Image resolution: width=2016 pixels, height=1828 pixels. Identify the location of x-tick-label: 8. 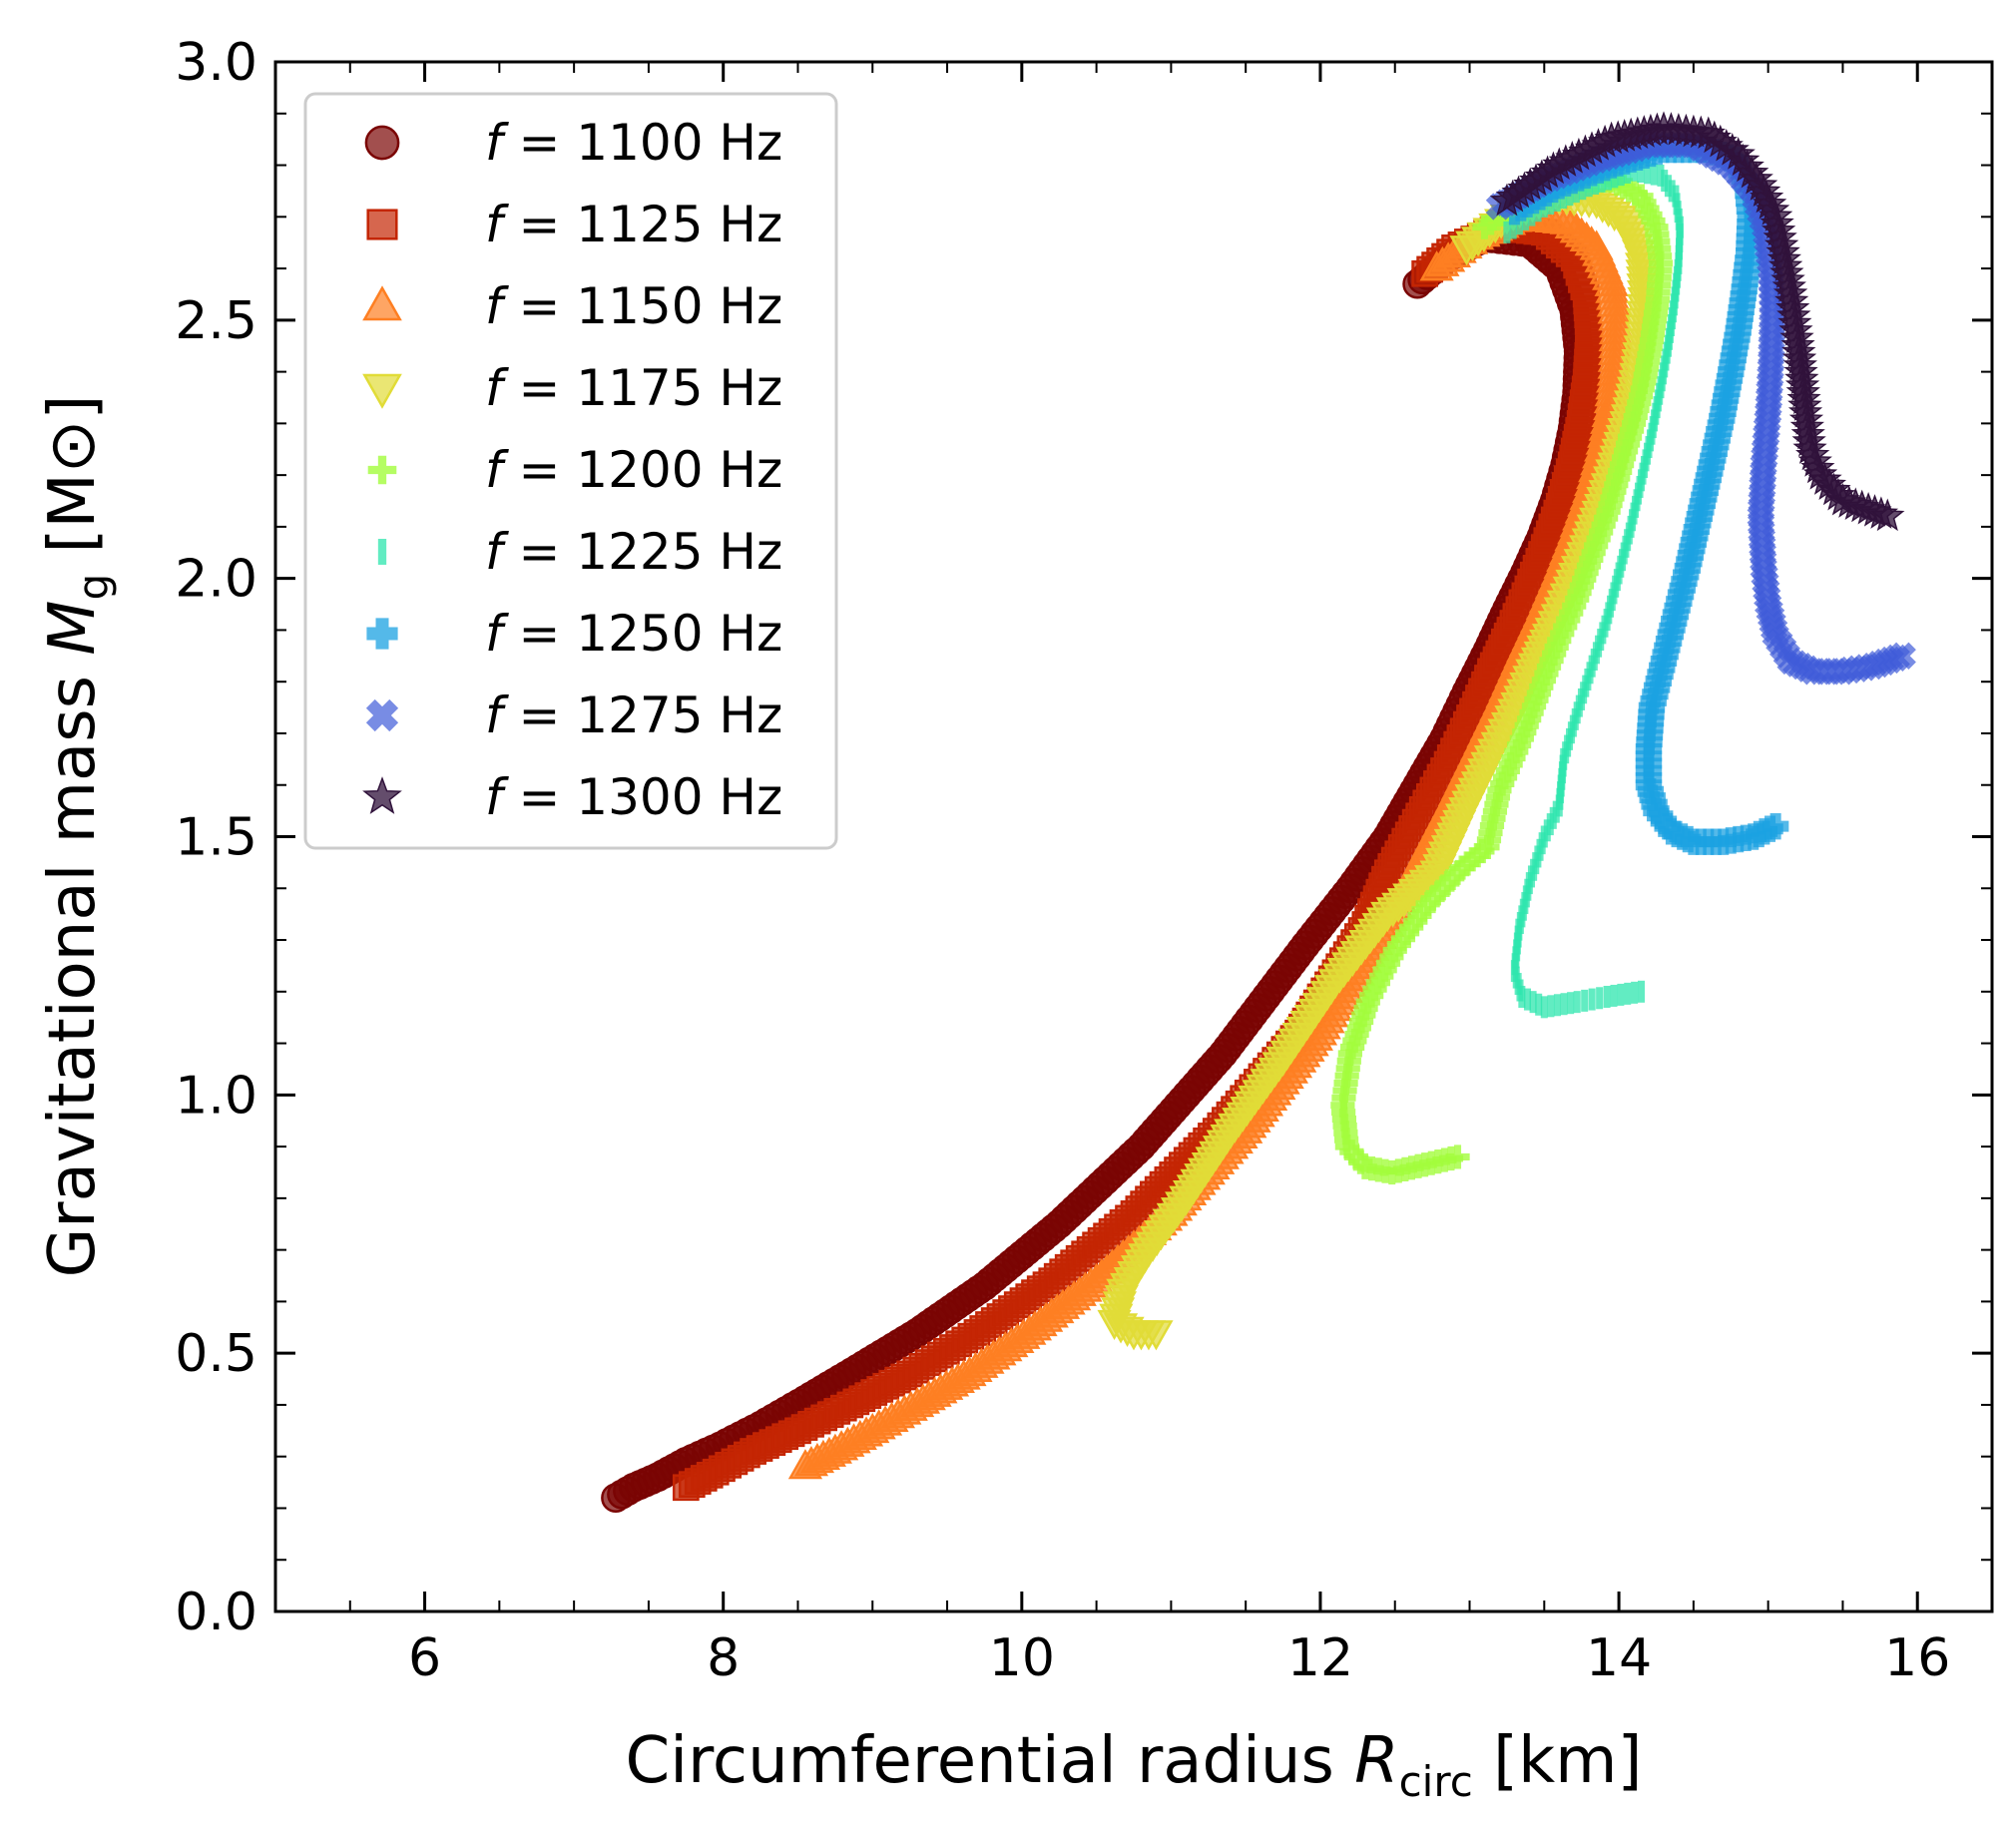
(723, 1658).